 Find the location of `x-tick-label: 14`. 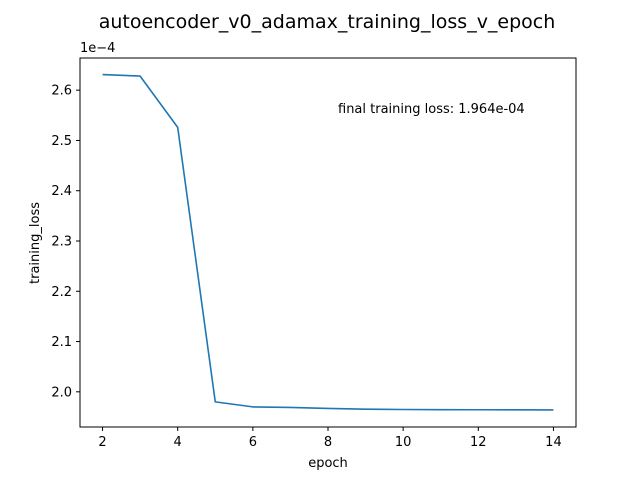

x-tick-label: 14 is located at coordinates (553, 442).